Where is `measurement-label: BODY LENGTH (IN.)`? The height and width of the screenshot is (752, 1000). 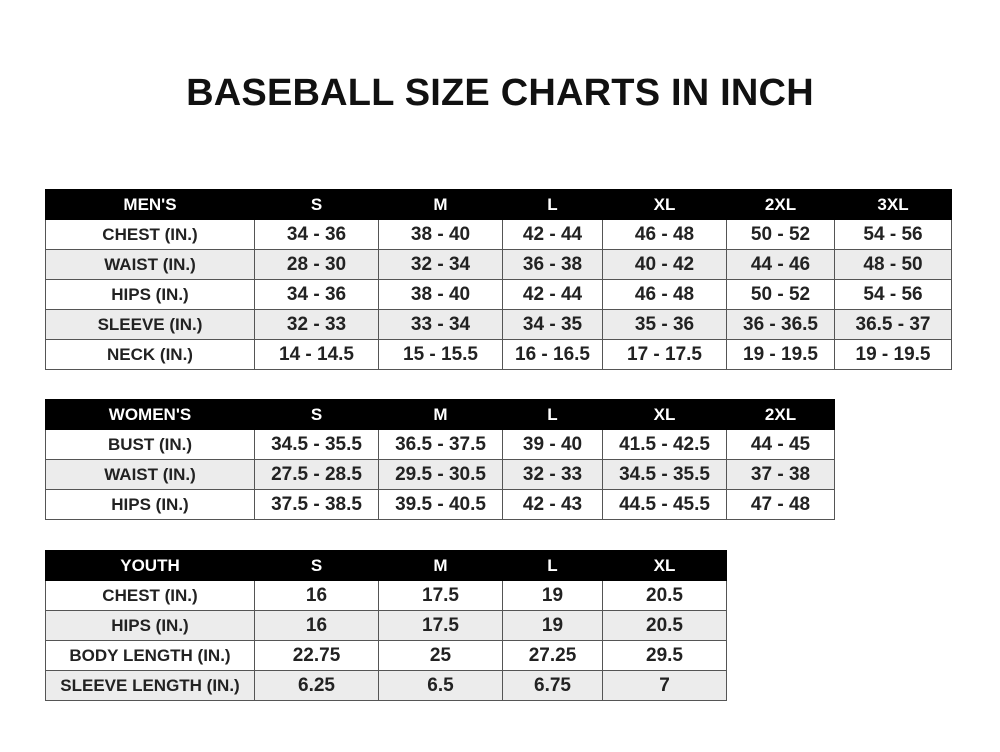 measurement-label: BODY LENGTH (IN.) is located at coordinates (150, 655).